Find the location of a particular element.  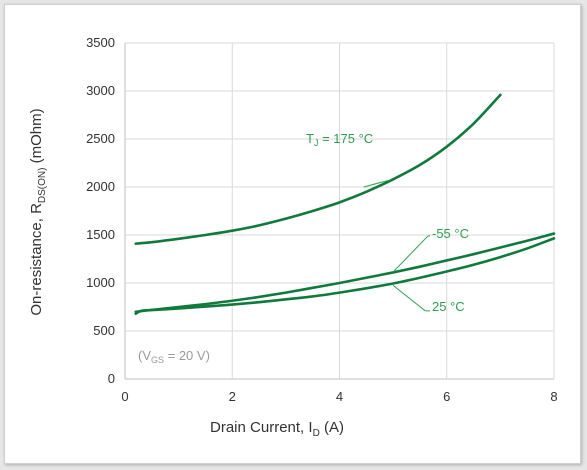

series-line-minus55c is located at coordinates (345, 273).